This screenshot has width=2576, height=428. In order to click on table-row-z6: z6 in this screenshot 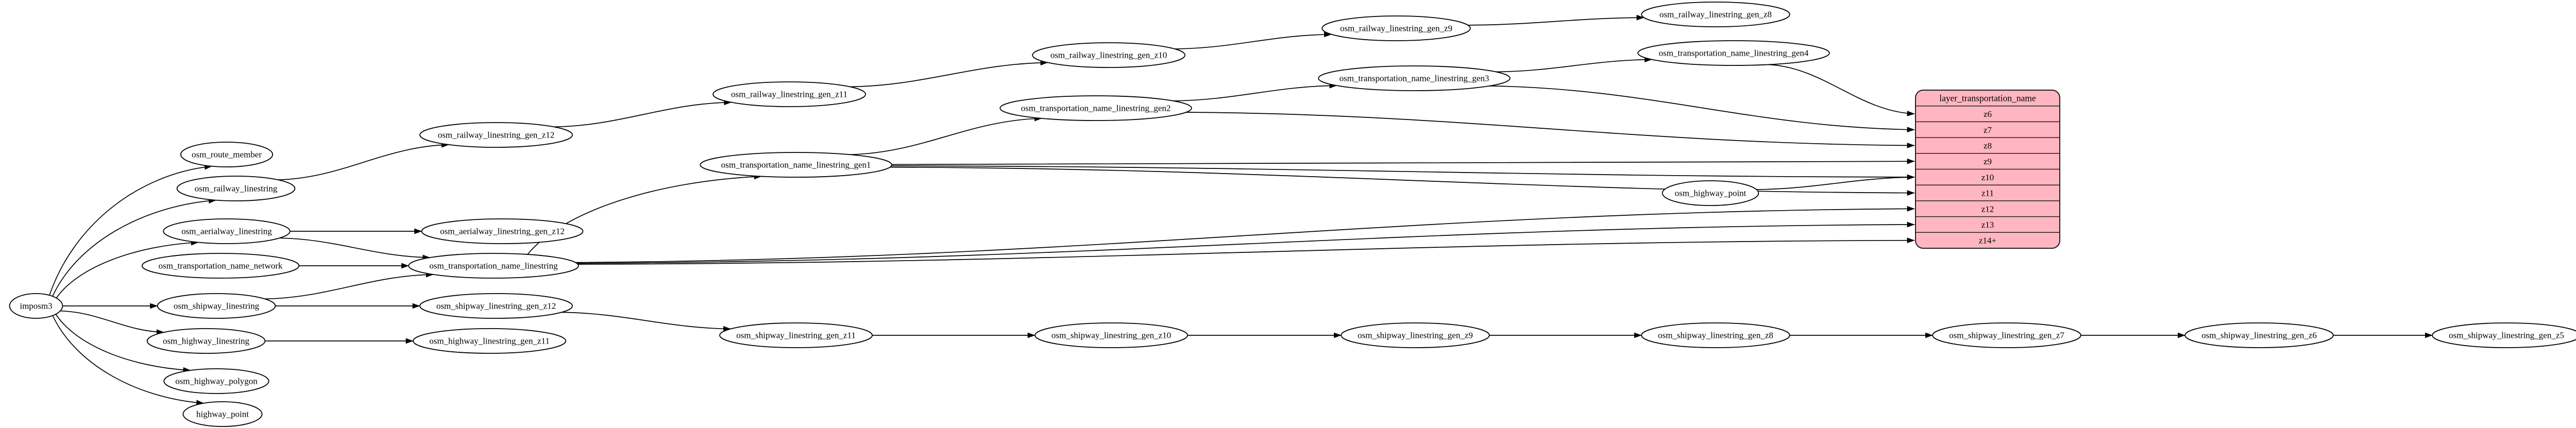, I will do `click(1988, 114)`.